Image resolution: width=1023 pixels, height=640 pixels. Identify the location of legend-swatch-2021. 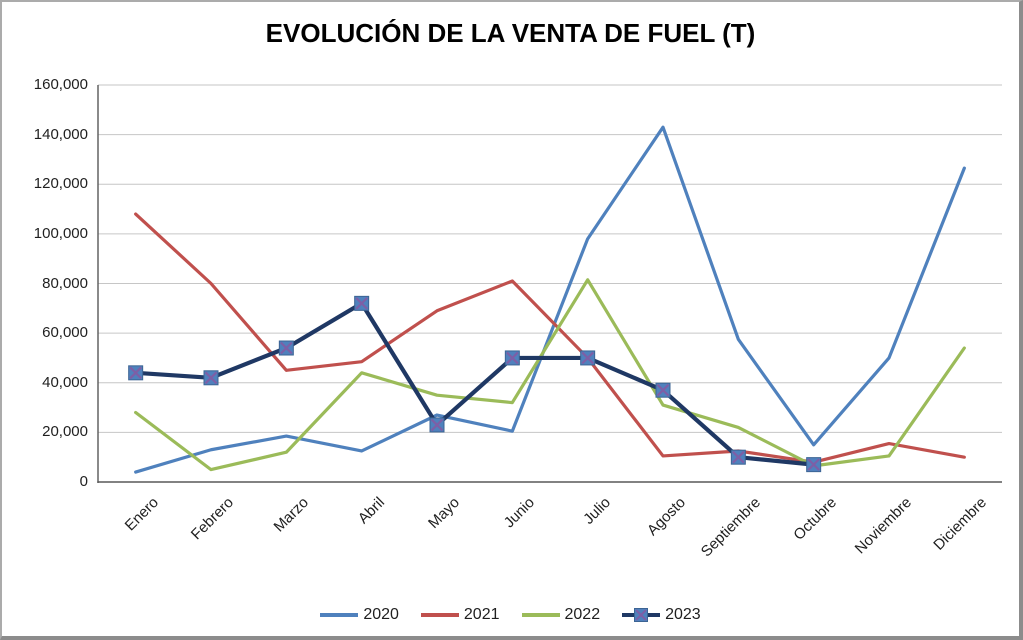
(439, 615).